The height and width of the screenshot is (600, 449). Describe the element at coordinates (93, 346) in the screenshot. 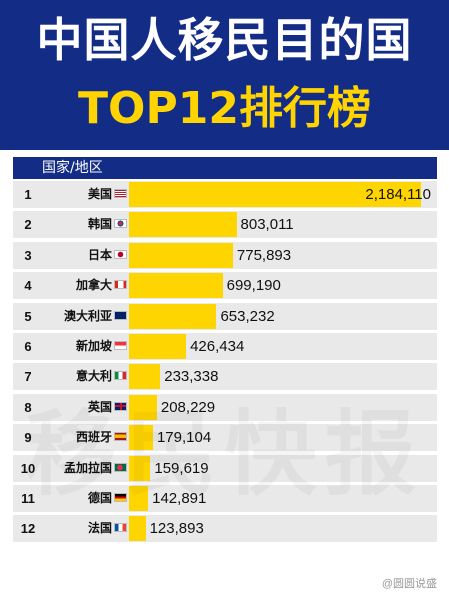

I see `country-name: 新加坡` at that location.